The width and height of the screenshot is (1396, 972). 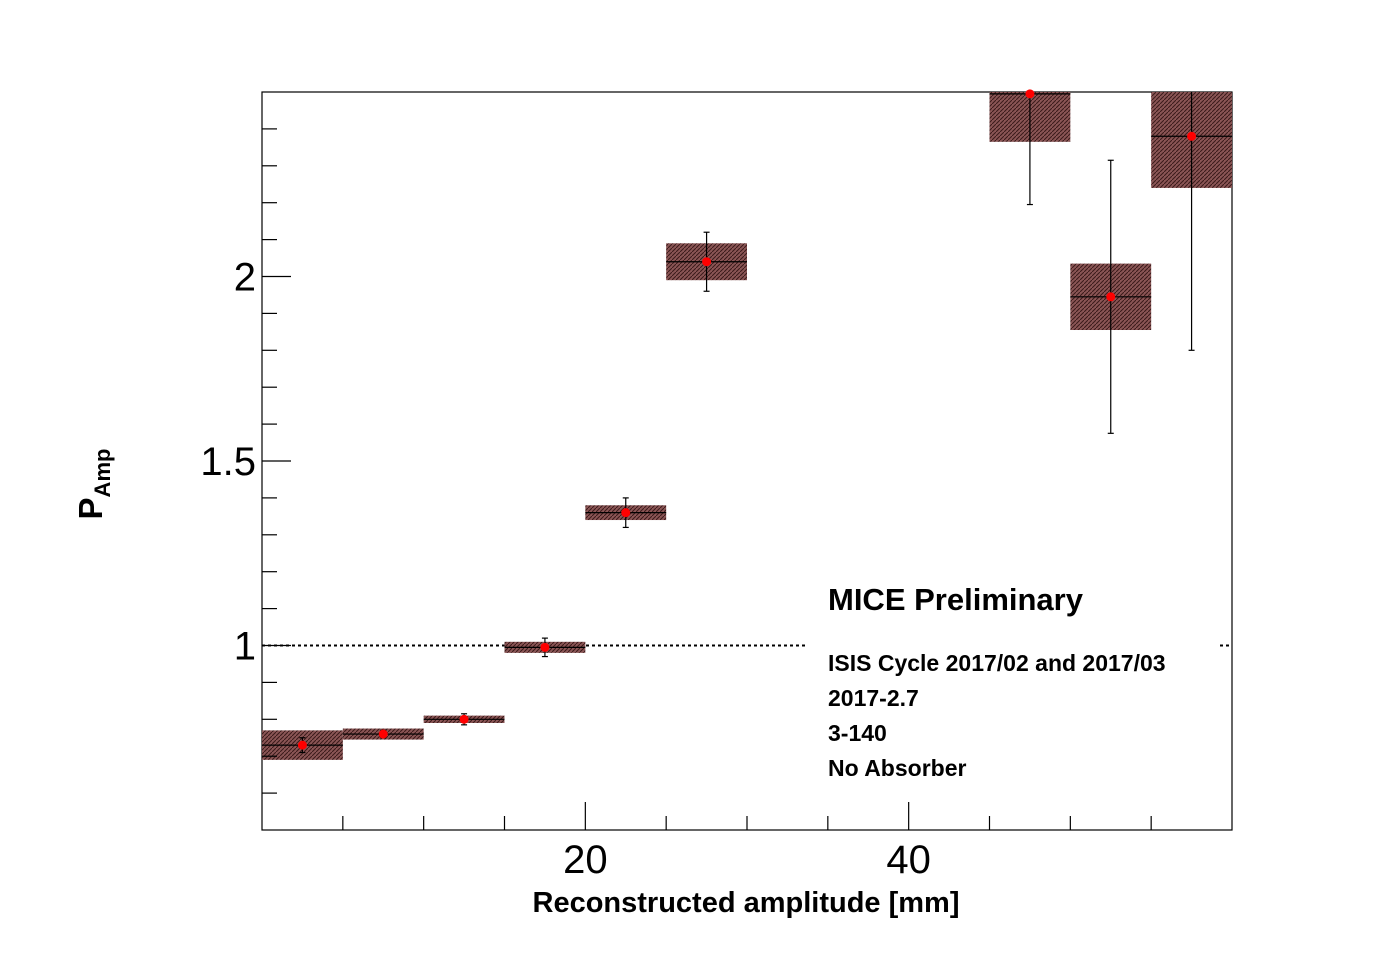 What do you see at coordinates (997, 663) in the screenshot?
I see `annotation-line-1: ISIS Cycle 2017/02 and 2017/03` at bounding box center [997, 663].